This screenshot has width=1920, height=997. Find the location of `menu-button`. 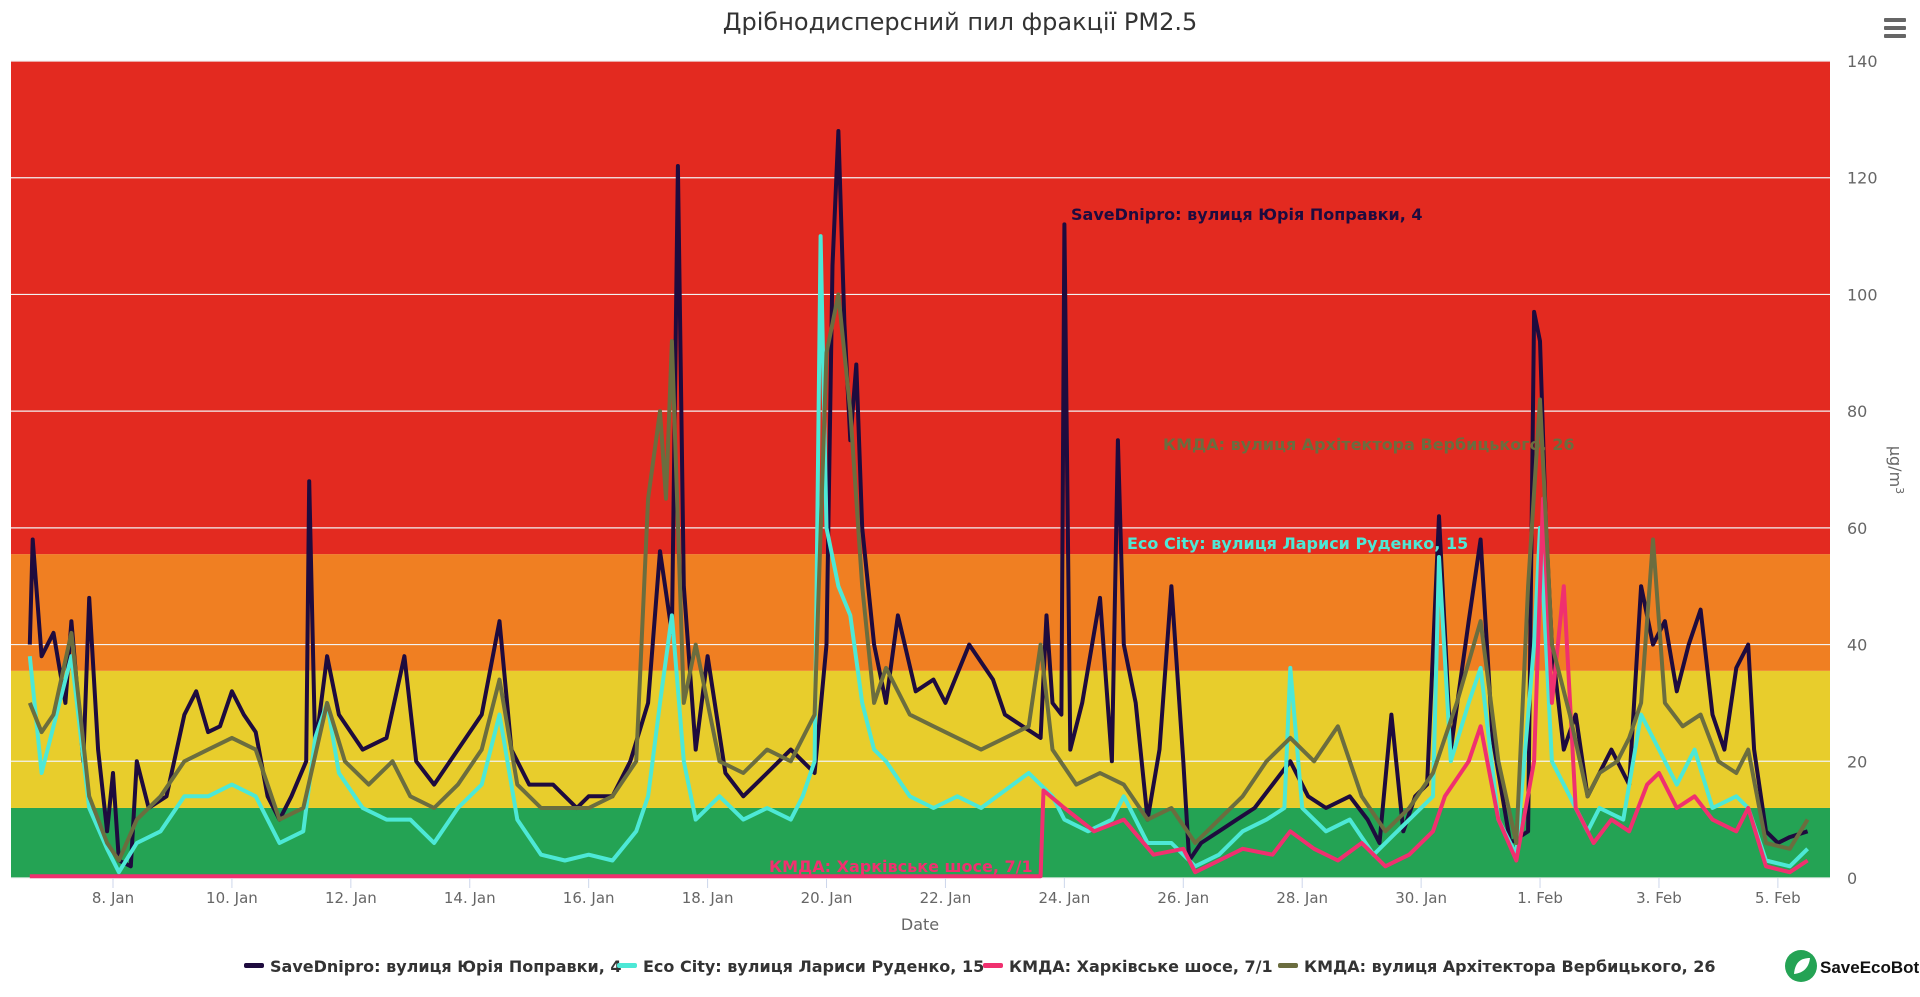

menu-button is located at coordinates (1895, 28).